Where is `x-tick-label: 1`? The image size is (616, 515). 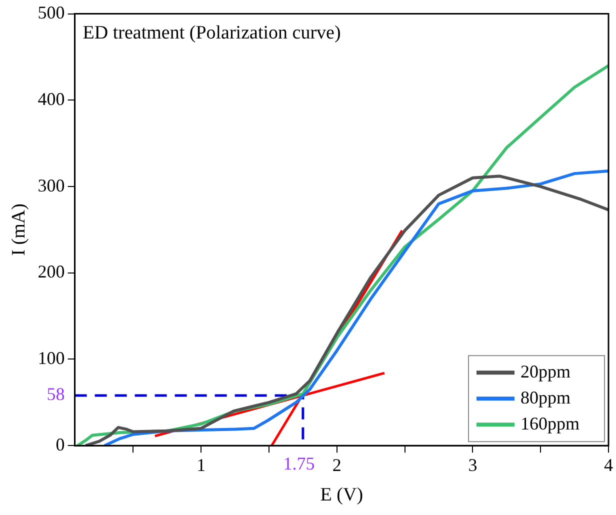
x-tick-label: 1 is located at coordinates (201, 465).